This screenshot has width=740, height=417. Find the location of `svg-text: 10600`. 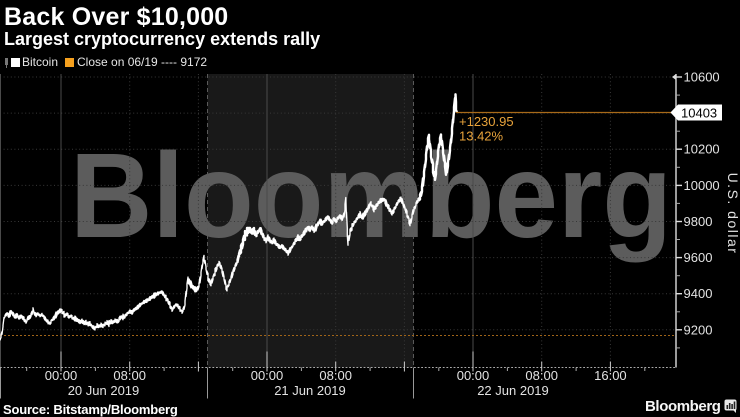

svg-text: 10600 is located at coordinates (702, 77).